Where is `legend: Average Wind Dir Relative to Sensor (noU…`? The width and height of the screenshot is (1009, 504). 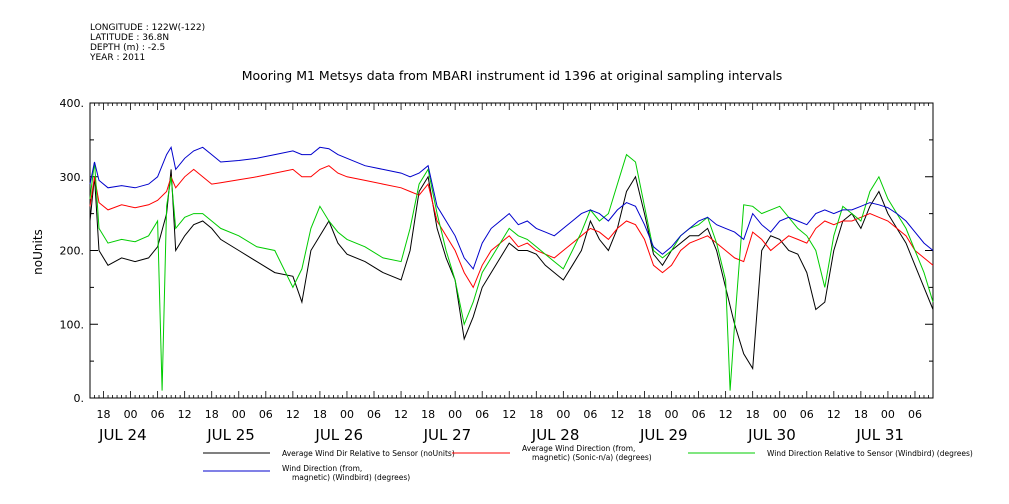
legend: Average Wind Dir Relative to Sensor (noU… is located at coordinates (588, 463).